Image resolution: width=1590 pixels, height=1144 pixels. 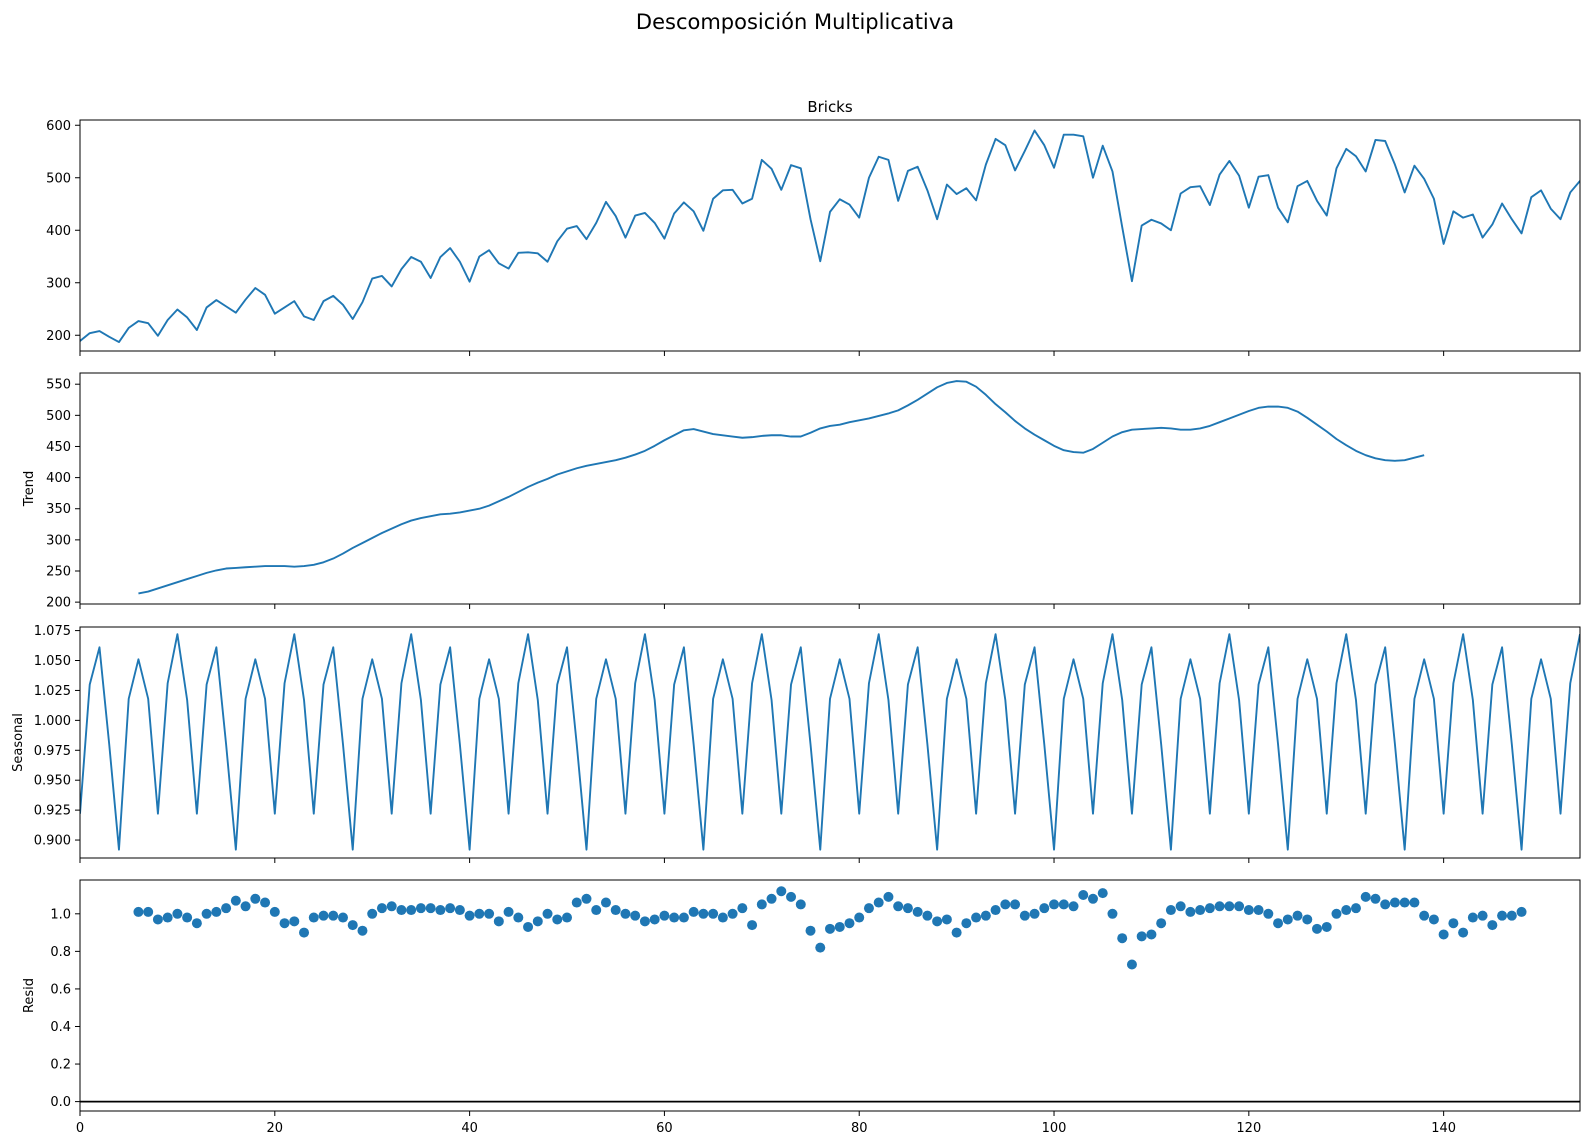 What do you see at coordinates (52, 661) in the screenshot?
I see `seasonal-ytick-label: 1.050` at bounding box center [52, 661].